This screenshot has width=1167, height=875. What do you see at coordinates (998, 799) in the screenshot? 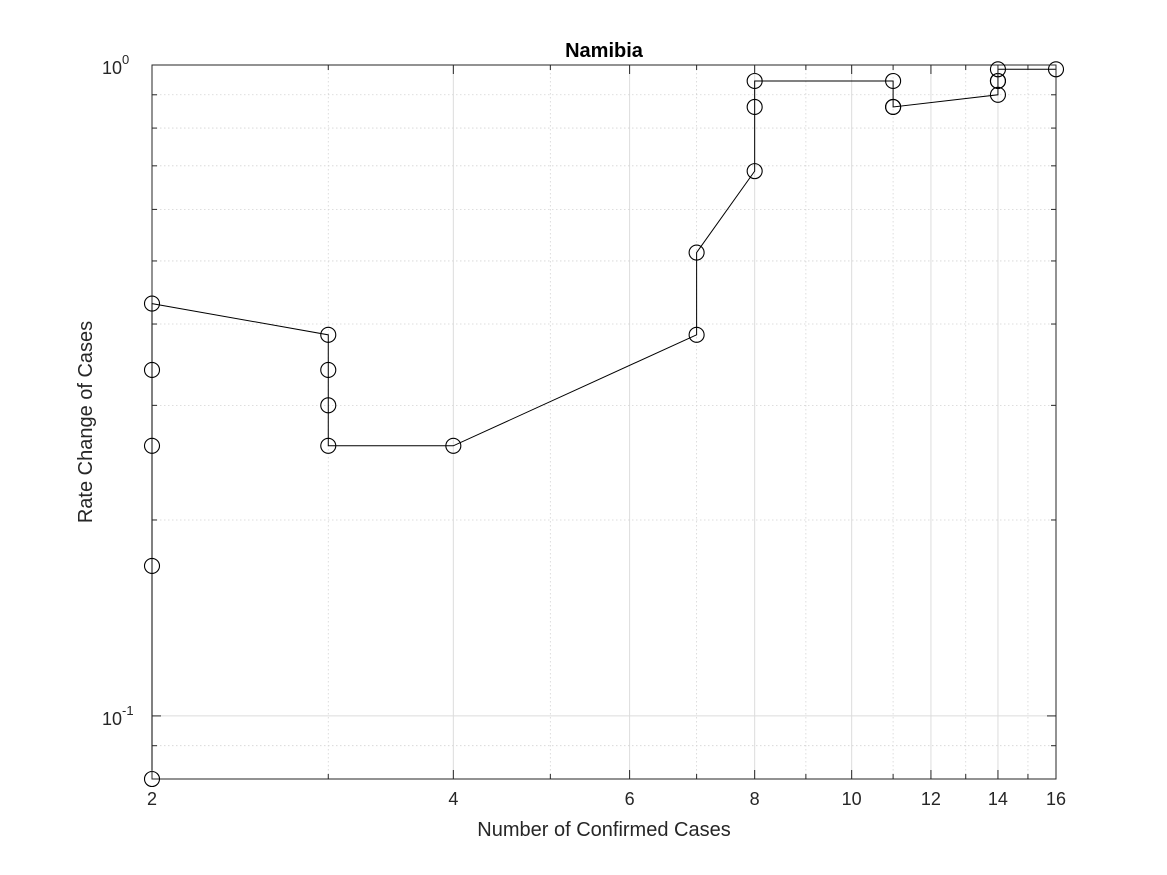
I see `x-tick-label: 14` at bounding box center [998, 799].